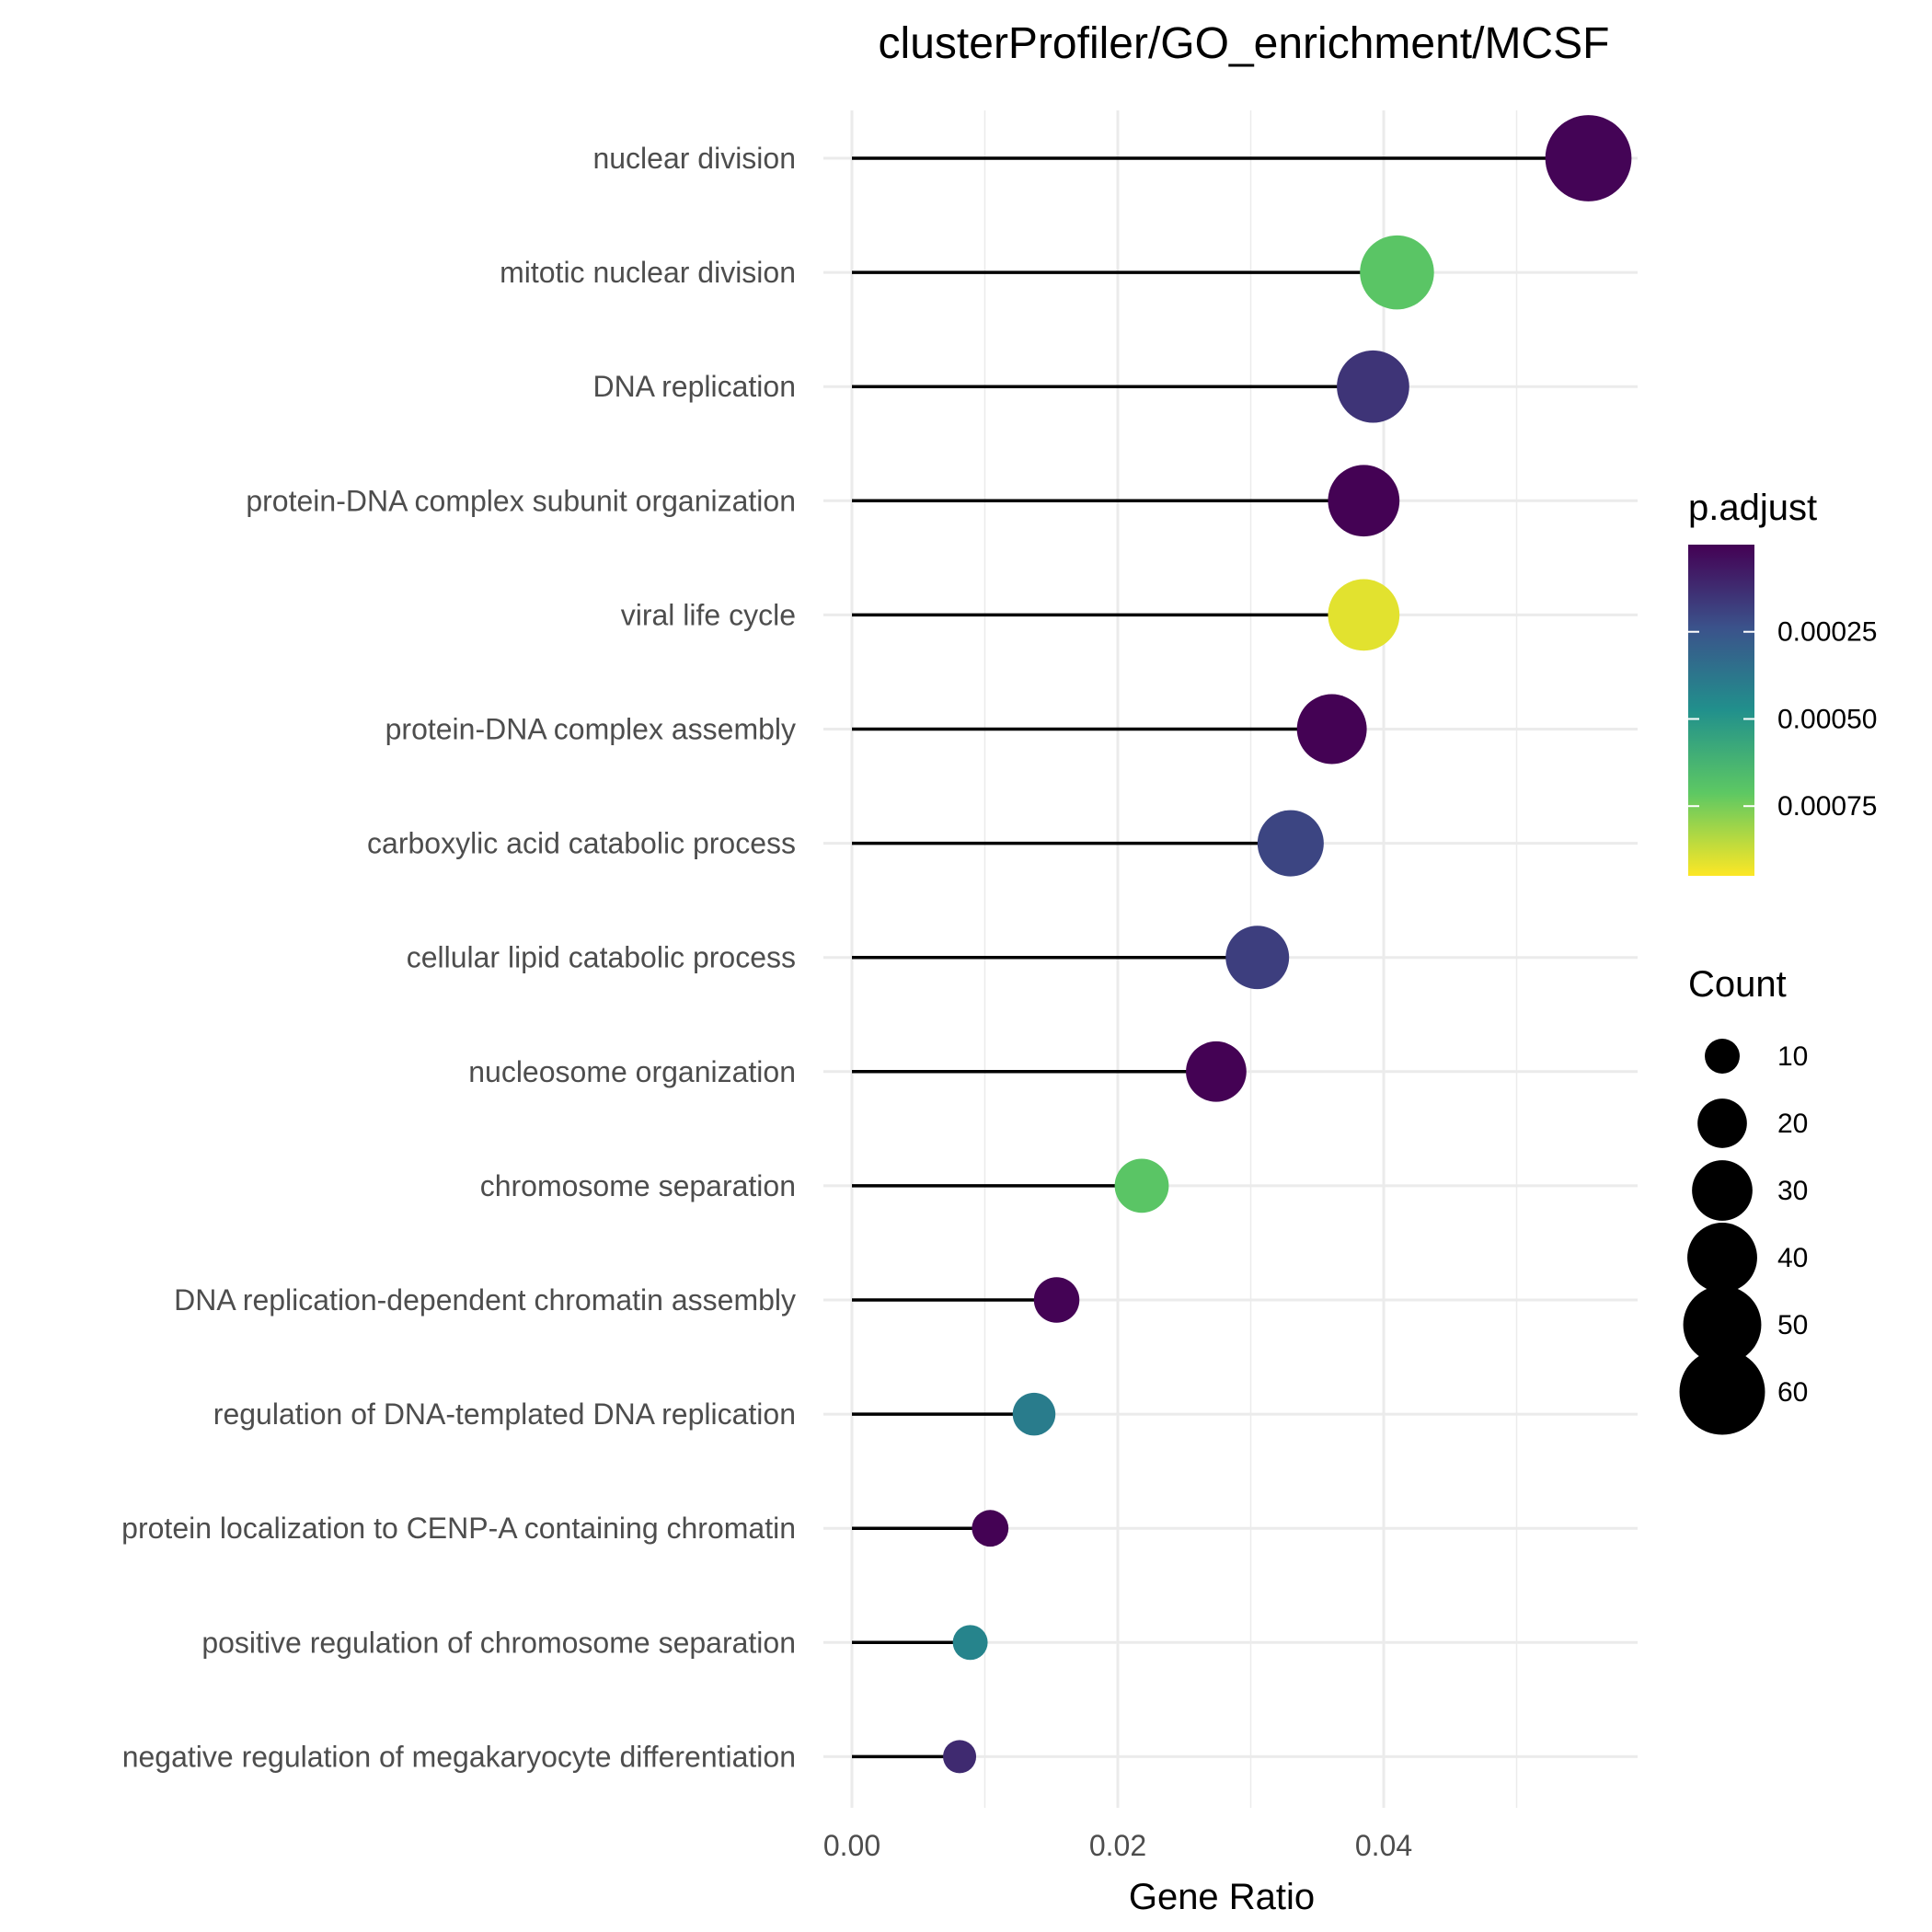 The image size is (1932, 1932). Describe the element at coordinates (694, 386) in the screenshot. I see `category-label: DNA replication` at that location.